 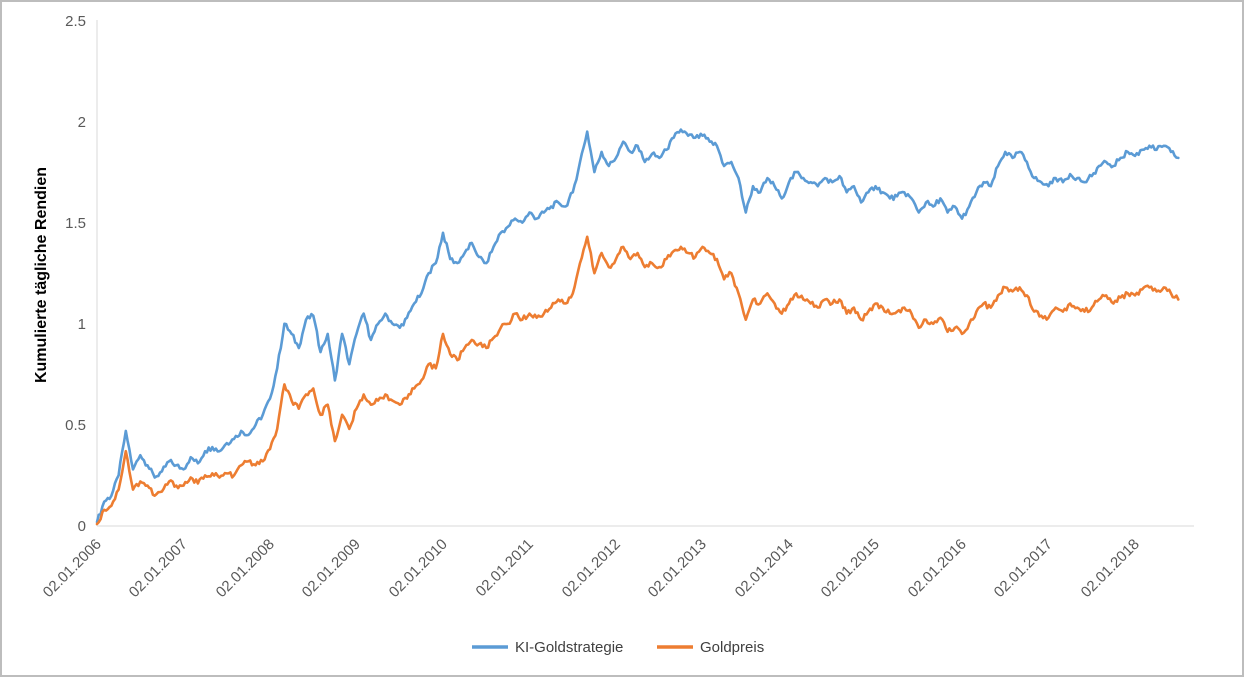 What do you see at coordinates (418, 568) in the screenshot?
I see `x-tick-label: 02.01.2010` at bounding box center [418, 568].